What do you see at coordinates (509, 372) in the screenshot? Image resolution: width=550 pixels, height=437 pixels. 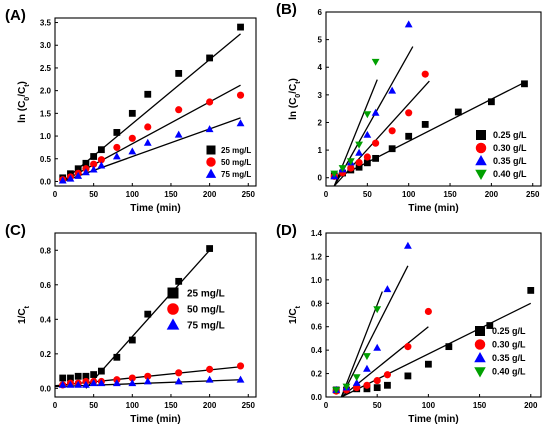 I see `panel-d-legend-label: 0.40 g/L` at bounding box center [509, 372].